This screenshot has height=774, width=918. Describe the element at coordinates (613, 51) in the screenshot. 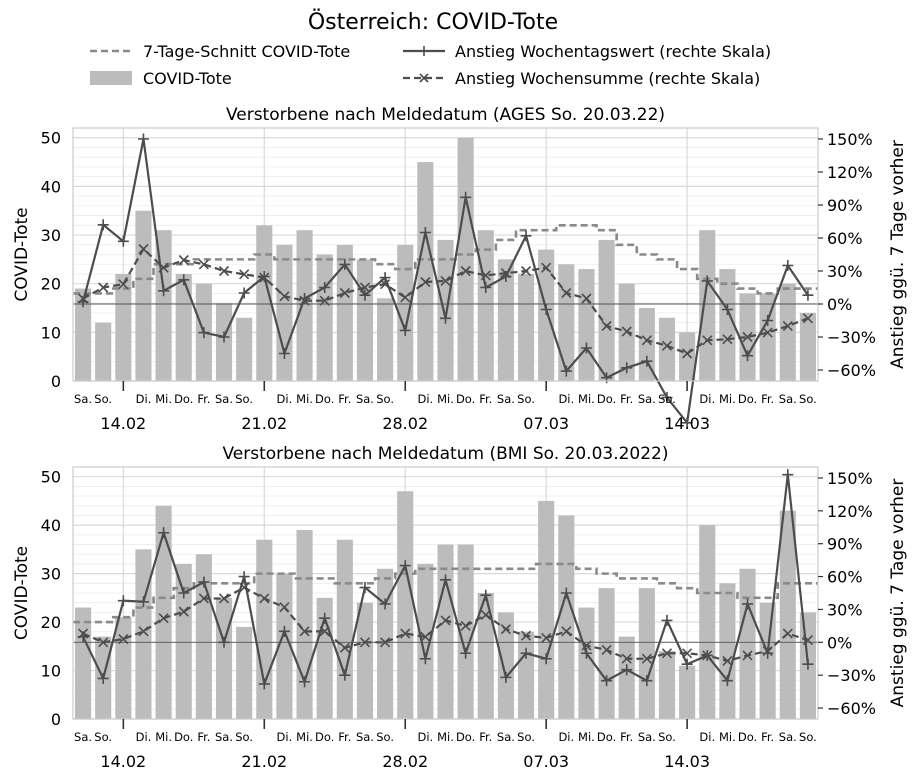

I see `legend-weekday-label: Anstieg Wochentagswert (rechte Skala)` at that location.